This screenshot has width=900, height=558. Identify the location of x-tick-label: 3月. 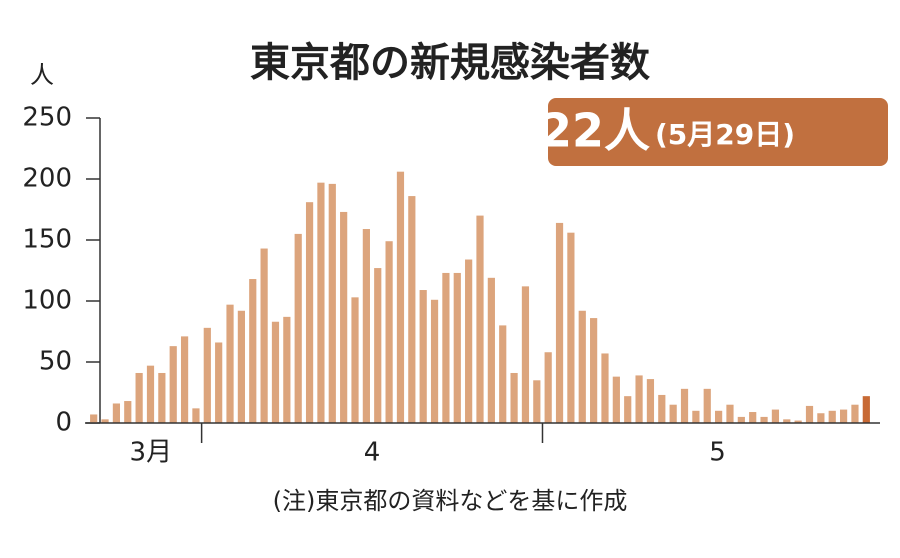
(151, 453).